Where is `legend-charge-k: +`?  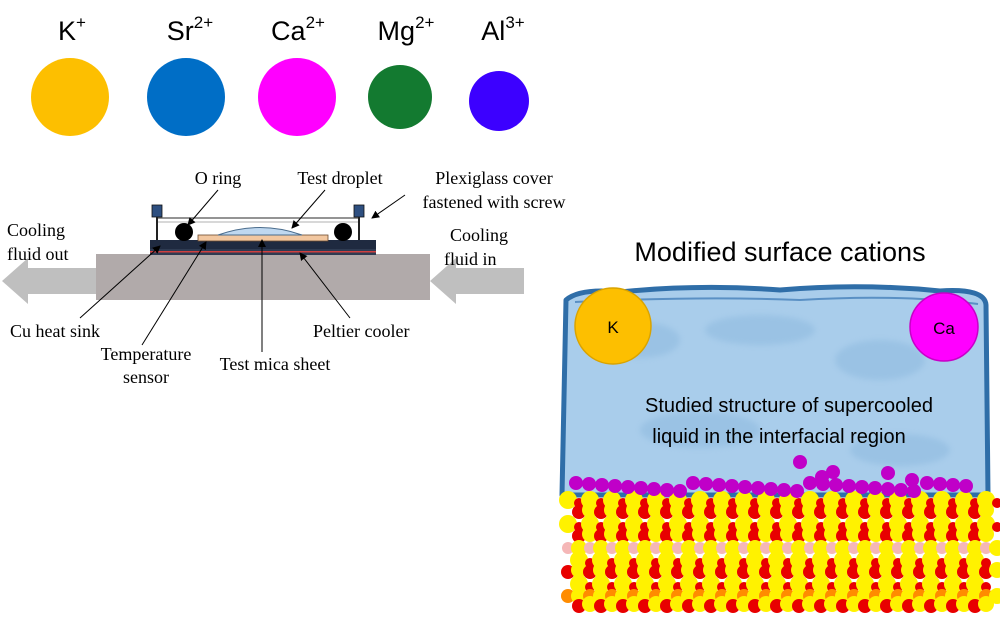
legend-charge-k: + is located at coordinates (81, 22).